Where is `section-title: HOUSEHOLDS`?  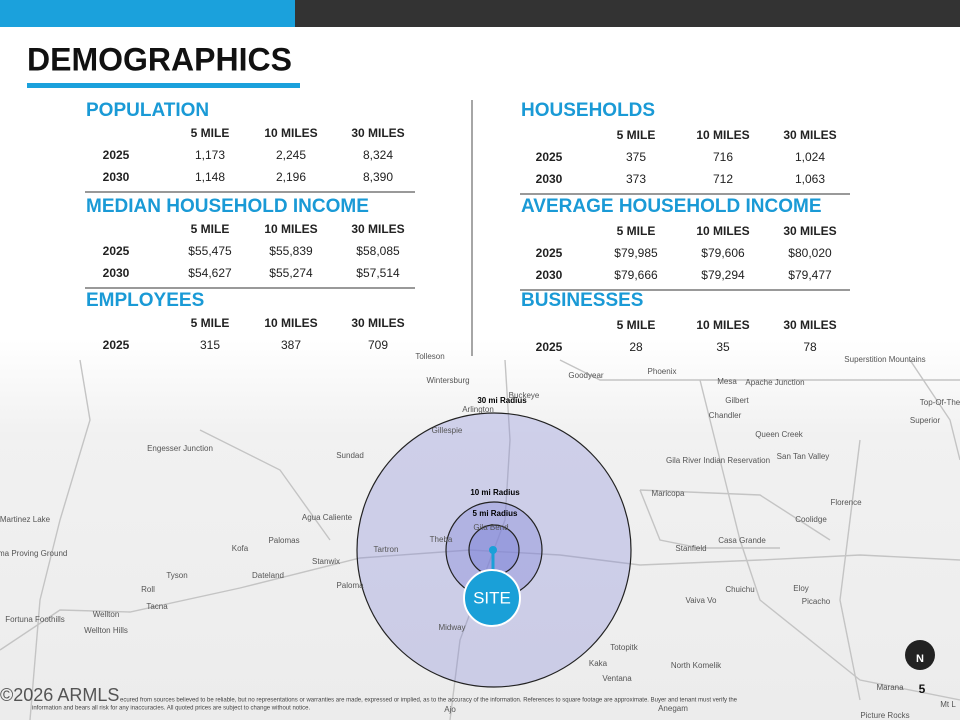
section-title: HOUSEHOLDS is located at coordinates (588, 110).